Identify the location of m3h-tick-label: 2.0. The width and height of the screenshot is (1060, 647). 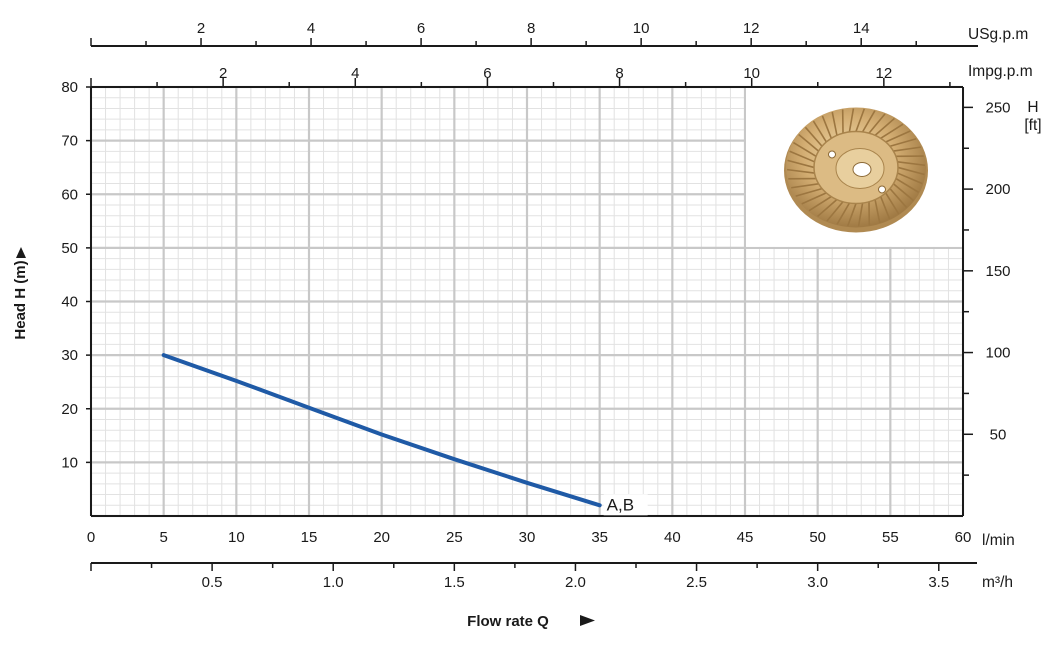
(575, 582).